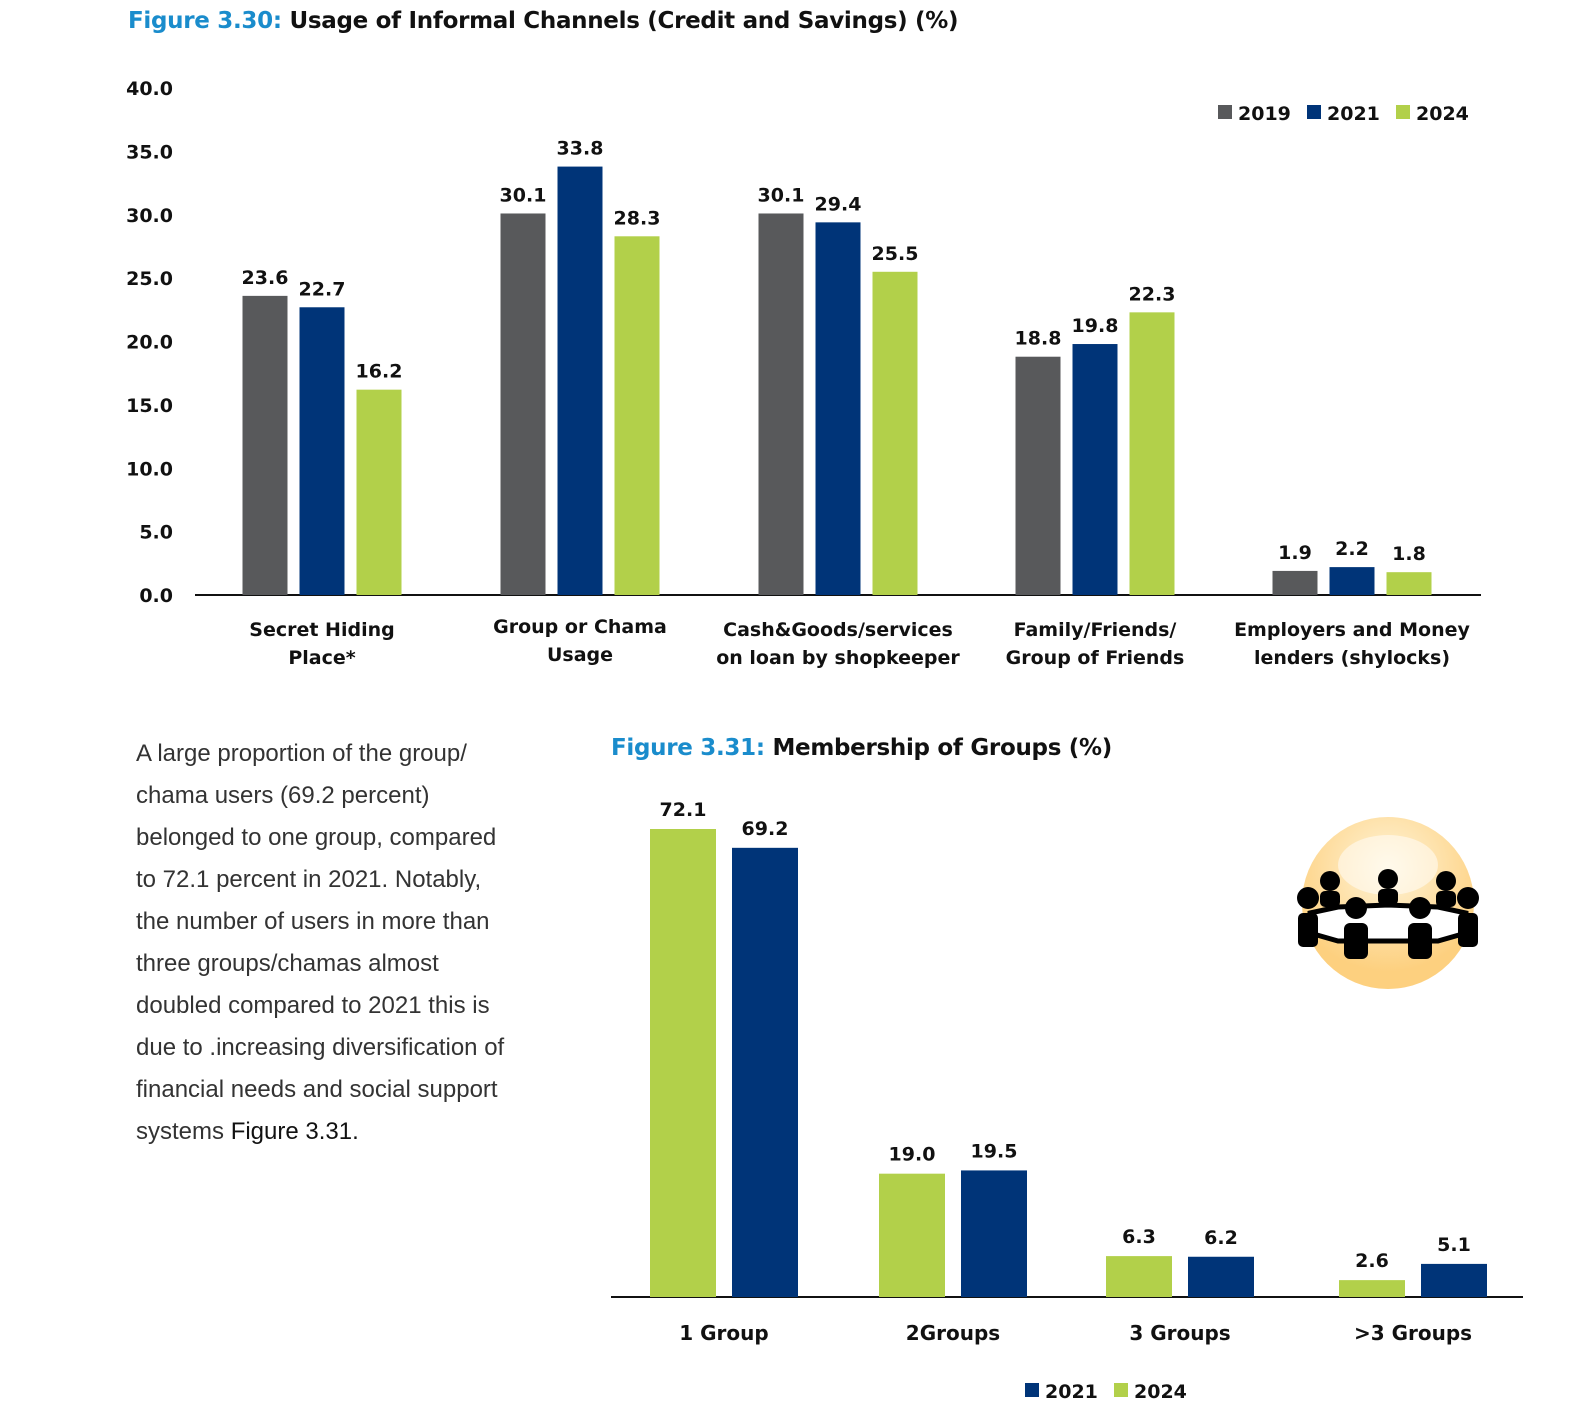  Describe the element at coordinates (994, 1151) in the screenshot. I see `data-label: 19.5` at that location.